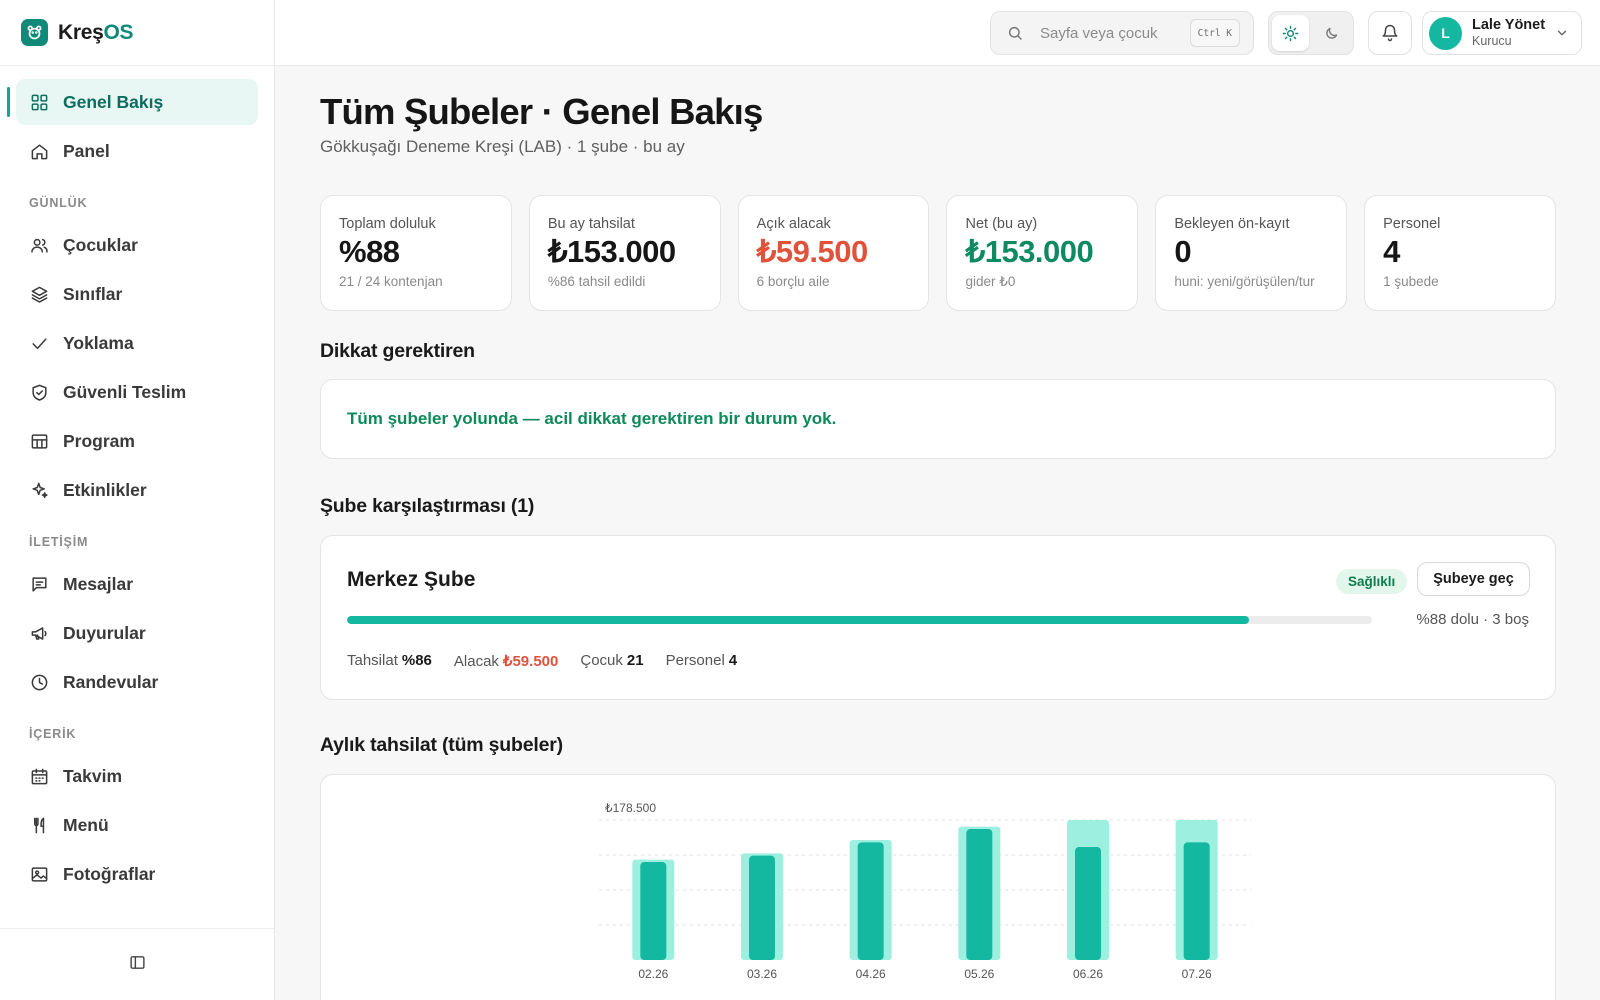 This screenshot has height=1000, width=1600. I want to click on chart-tick-label: 04.26, so click(871, 974).